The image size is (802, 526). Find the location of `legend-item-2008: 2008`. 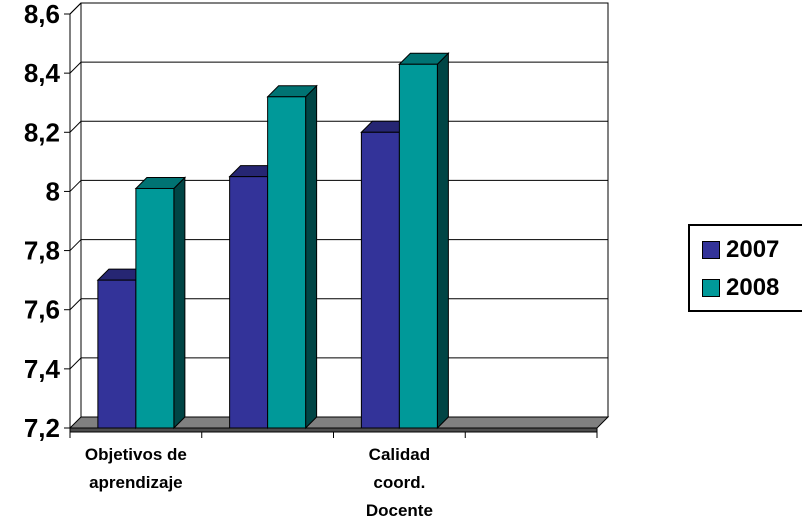

legend-item-2008: 2008 is located at coordinates (740, 288).